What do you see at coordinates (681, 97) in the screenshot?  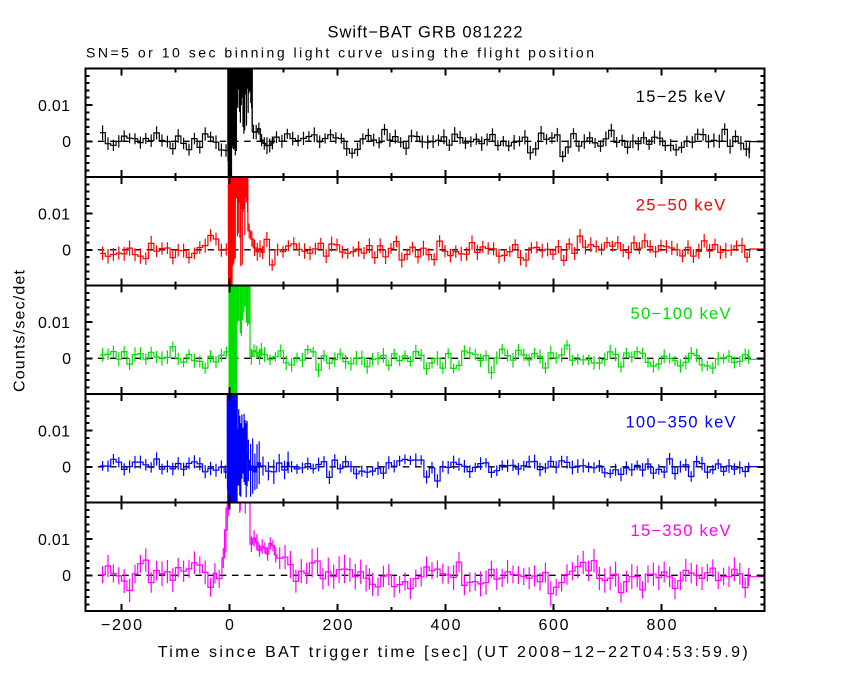 I see `svg-text: 15−25 keV` at bounding box center [681, 97].